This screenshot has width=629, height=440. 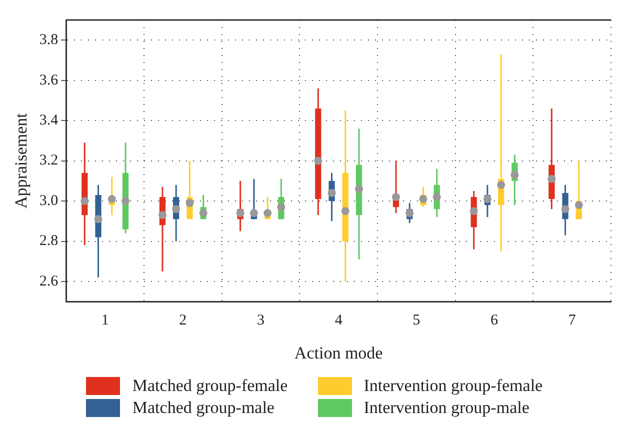 What do you see at coordinates (49, 80) in the screenshot?
I see `y-tick-label: 3.6` at bounding box center [49, 80].